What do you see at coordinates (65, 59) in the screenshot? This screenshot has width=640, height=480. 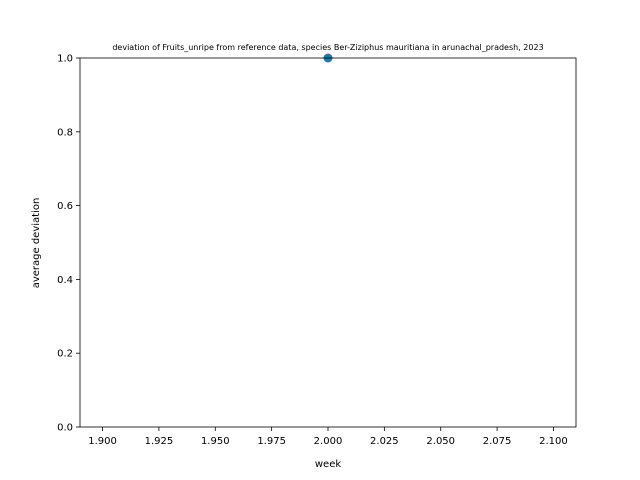 I see `y-tick-label: 1.0` at bounding box center [65, 59].